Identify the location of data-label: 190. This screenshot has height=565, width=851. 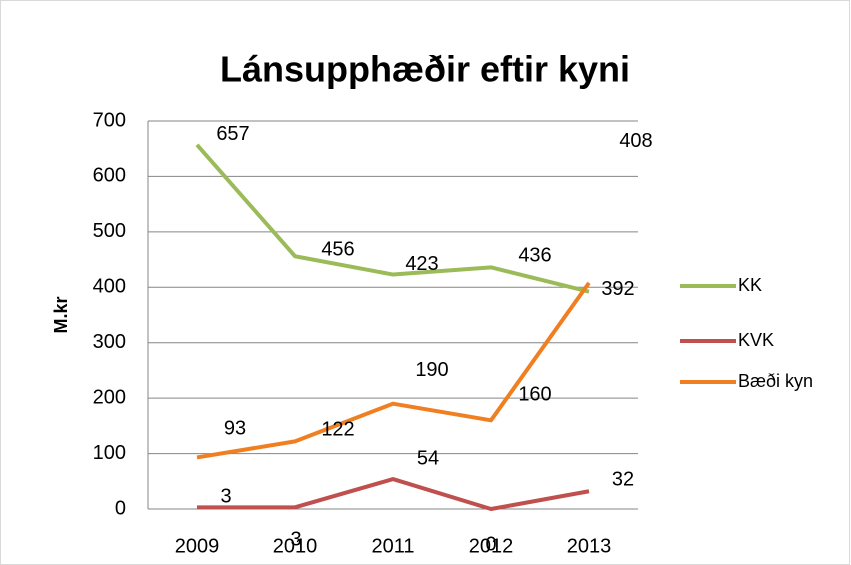
(431, 370).